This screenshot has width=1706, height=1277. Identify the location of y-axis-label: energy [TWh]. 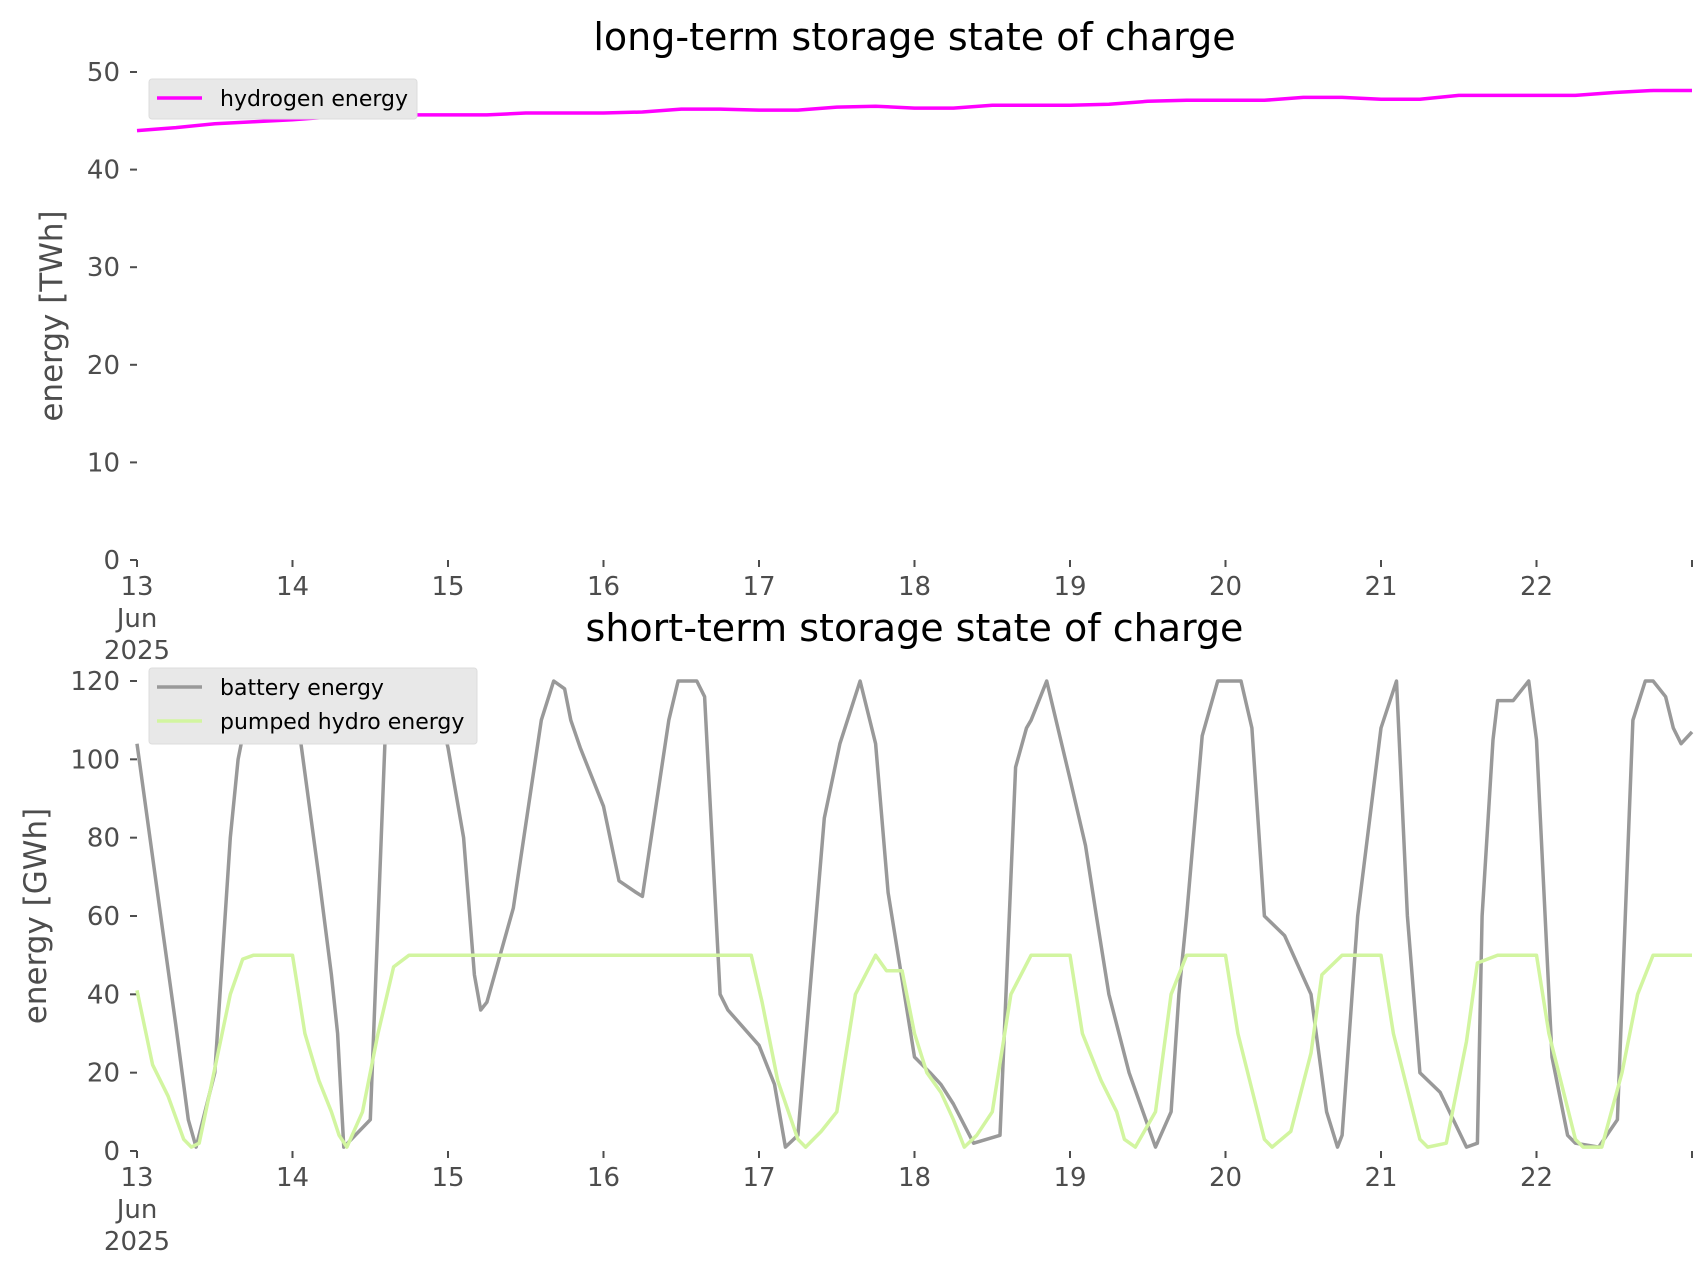
(52, 315).